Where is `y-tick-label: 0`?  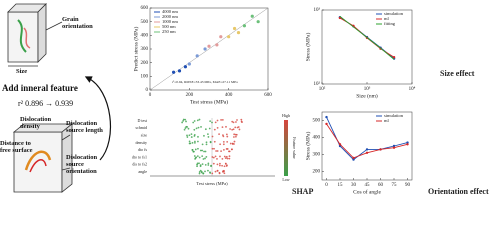
y-tick-label: 0 is located at coordinates (147, 90).